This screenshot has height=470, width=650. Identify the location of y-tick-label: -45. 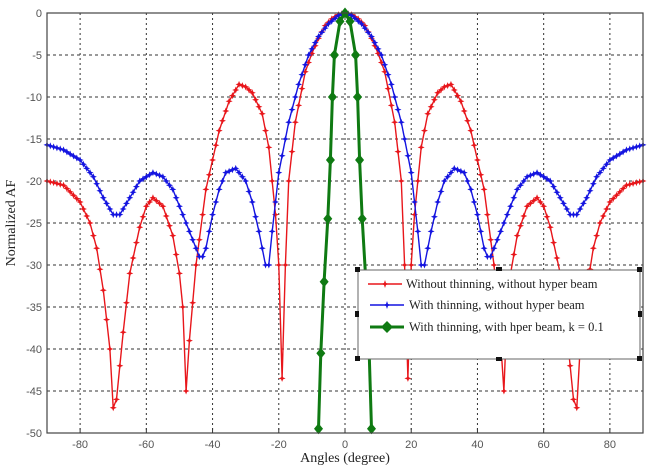
(34, 392).